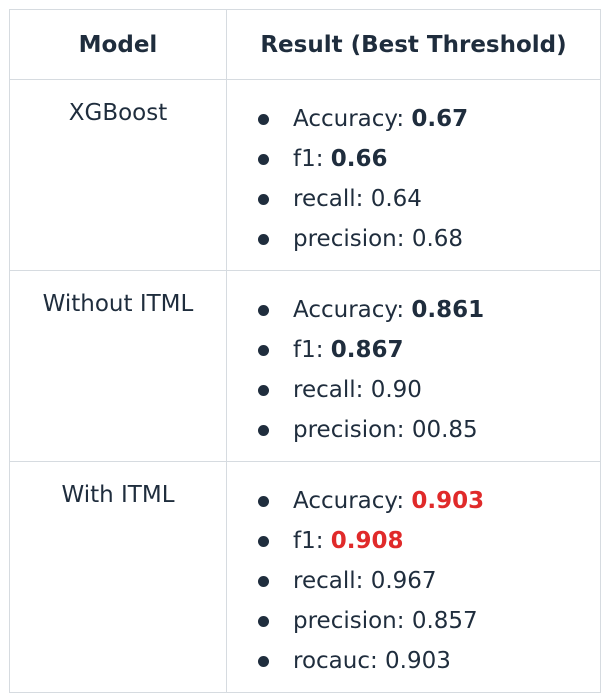 This screenshot has height=700, width=610. Describe the element at coordinates (448, 310) in the screenshot. I see `metric-value: 0.861` at that location.